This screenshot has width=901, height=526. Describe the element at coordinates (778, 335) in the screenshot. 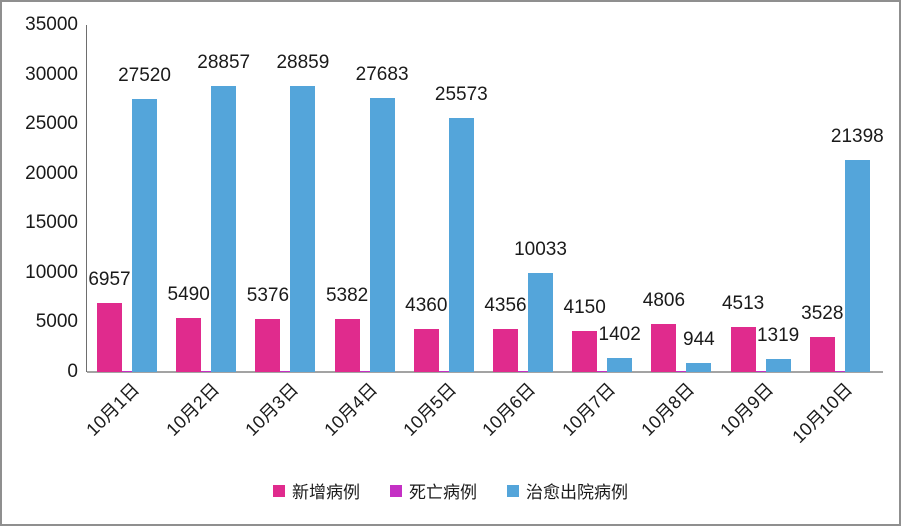

I see `data-label: 1319` at that location.